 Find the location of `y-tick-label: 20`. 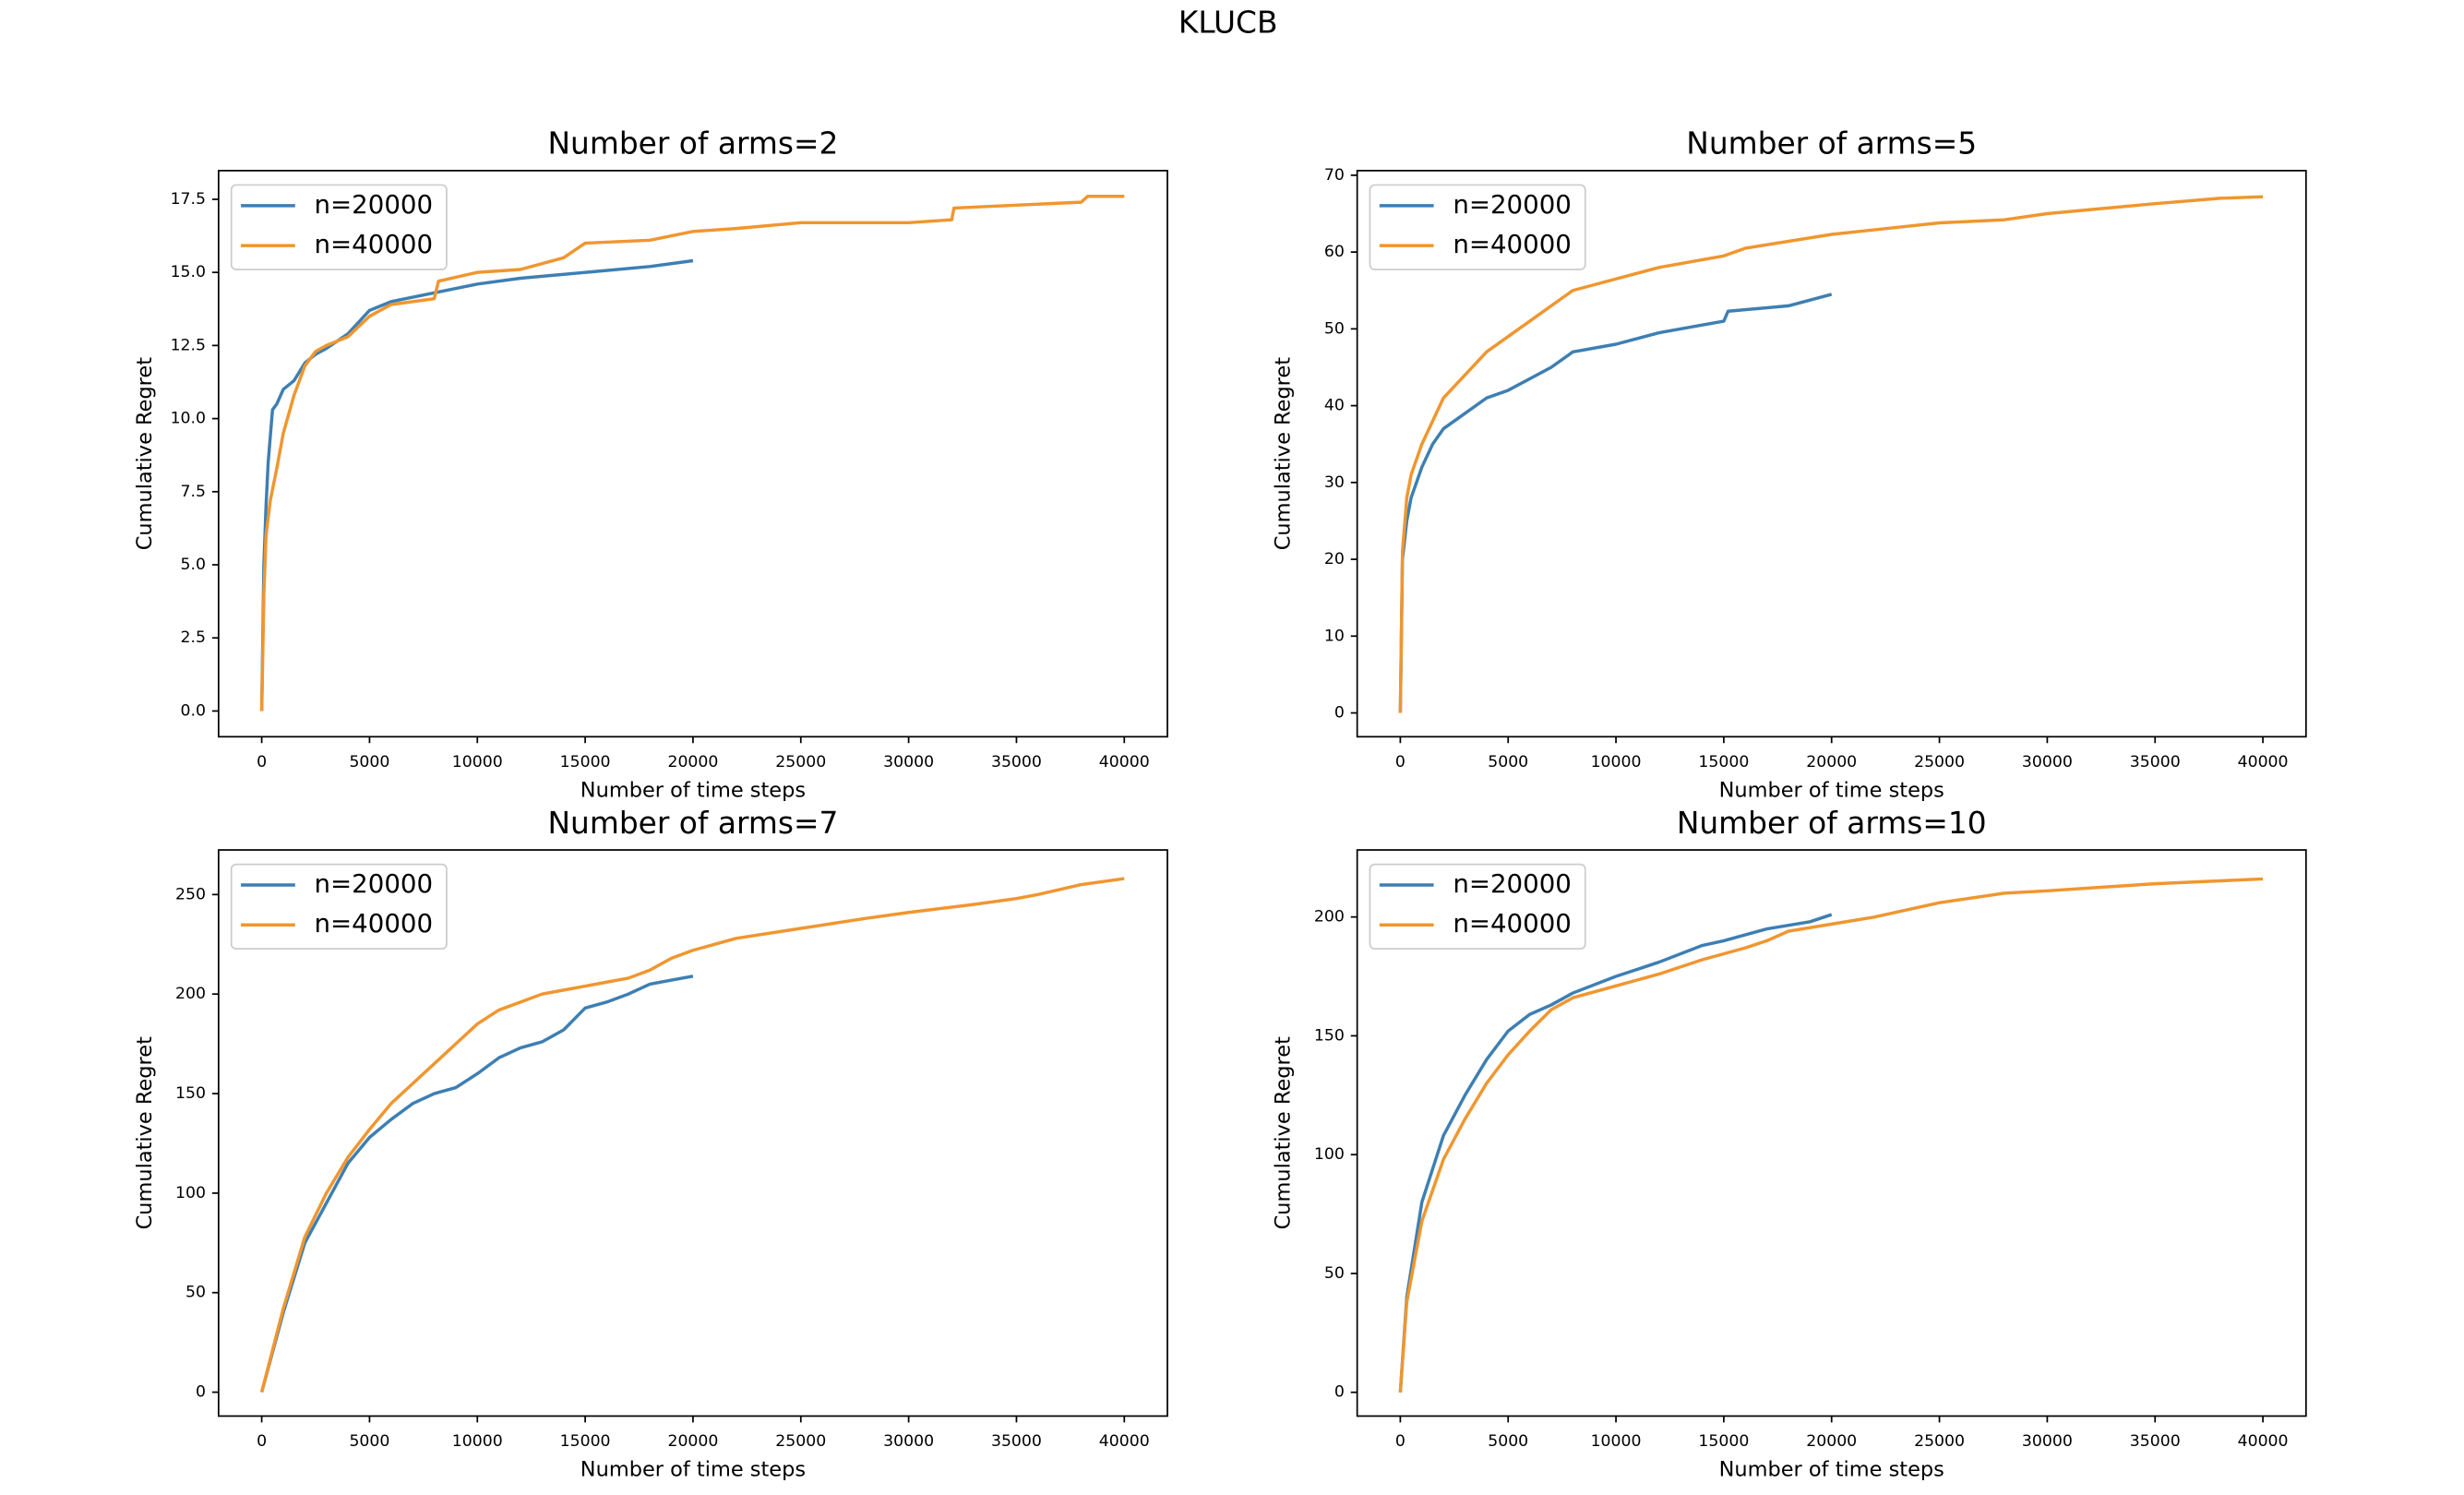

y-tick-label: 20 is located at coordinates (1334, 559).